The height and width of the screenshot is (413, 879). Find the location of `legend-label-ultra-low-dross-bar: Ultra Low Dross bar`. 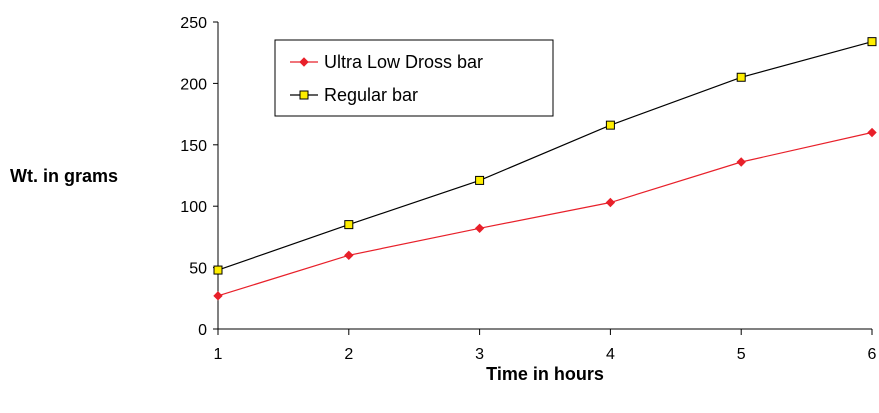

legend-label-ultra-low-dross-bar: Ultra Low Dross bar is located at coordinates (403, 62).